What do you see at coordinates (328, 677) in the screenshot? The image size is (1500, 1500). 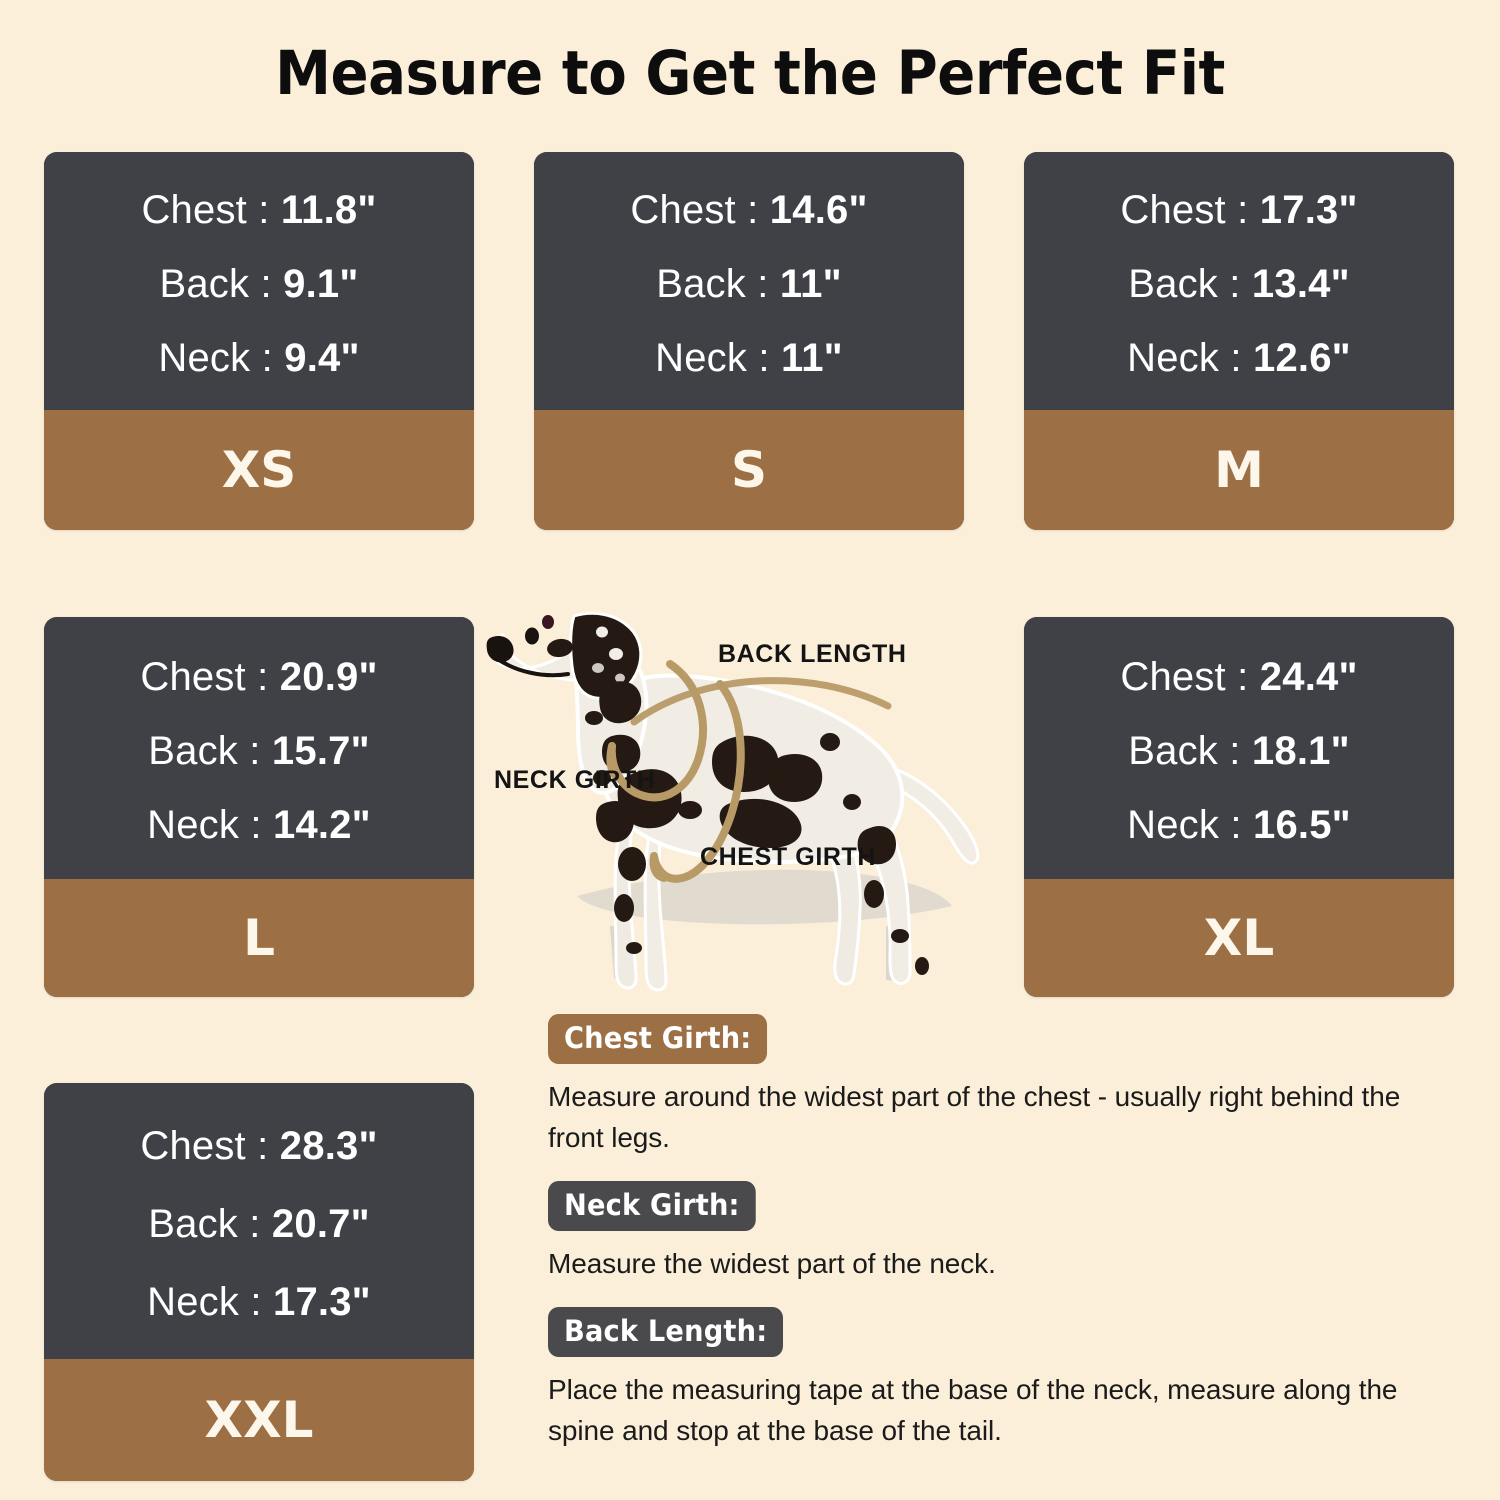 I see `chest-value: 20.9"` at bounding box center [328, 677].